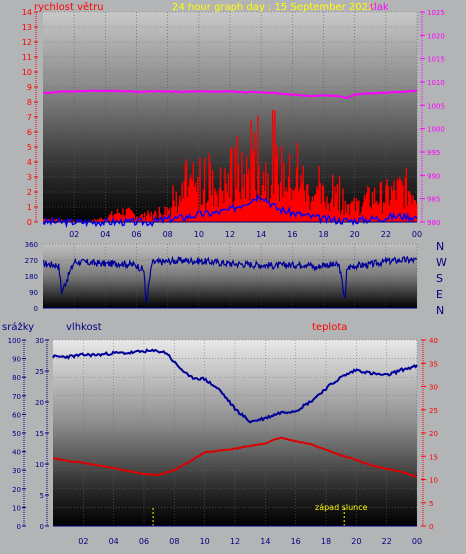 This screenshot has width=466, height=554. What do you see at coordinates (230, 234) in the screenshot?
I see `x-tick-label: 12` at bounding box center [230, 234].